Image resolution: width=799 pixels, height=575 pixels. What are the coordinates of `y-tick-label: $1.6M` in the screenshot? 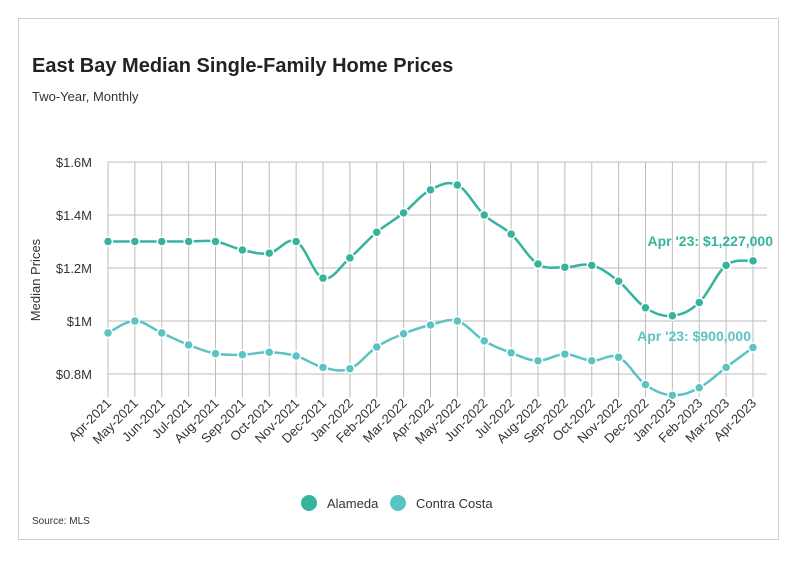 It's located at (74, 162).